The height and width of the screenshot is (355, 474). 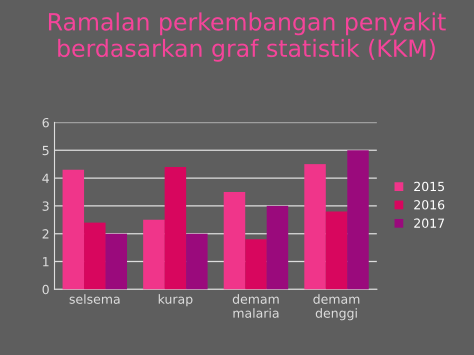 What do you see at coordinates (45, 233) in the screenshot?
I see `y-tick-label: 2` at bounding box center [45, 233].